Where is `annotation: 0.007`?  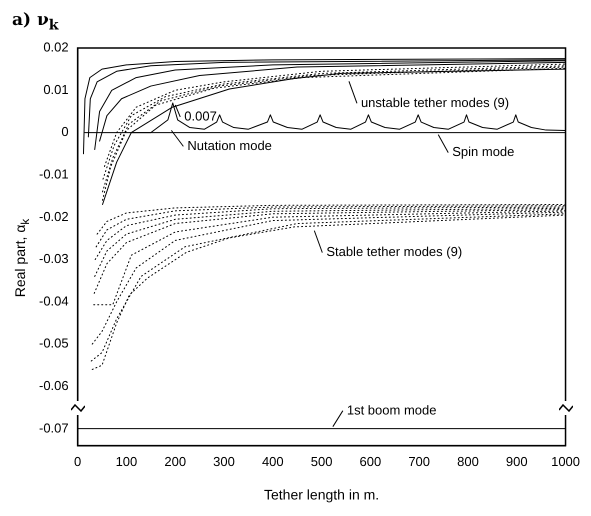 annotation: 0.007 is located at coordinates (200, 116).